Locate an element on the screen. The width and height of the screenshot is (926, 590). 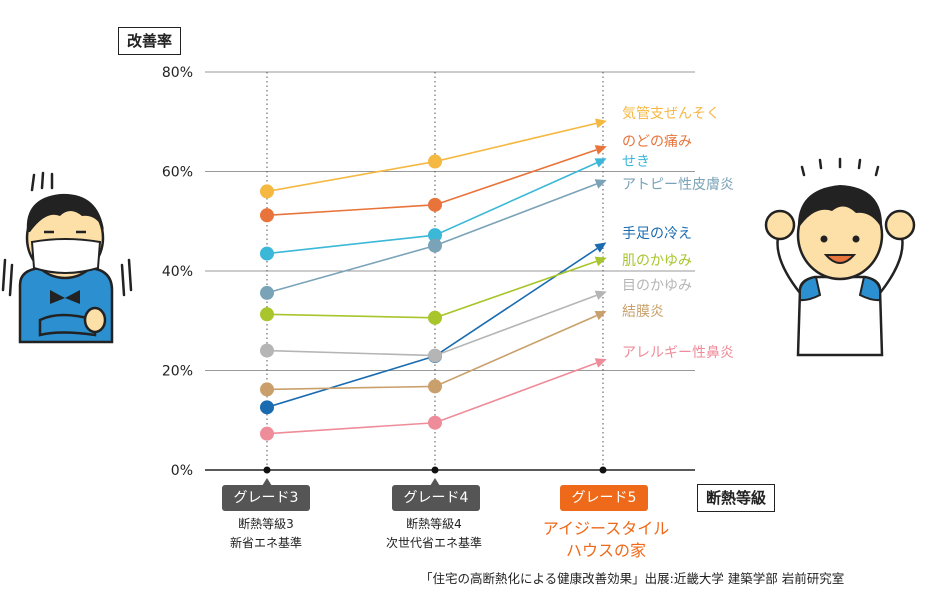
grade-3-sub1: 断熱等級3 is located at coordinates (266, 524).